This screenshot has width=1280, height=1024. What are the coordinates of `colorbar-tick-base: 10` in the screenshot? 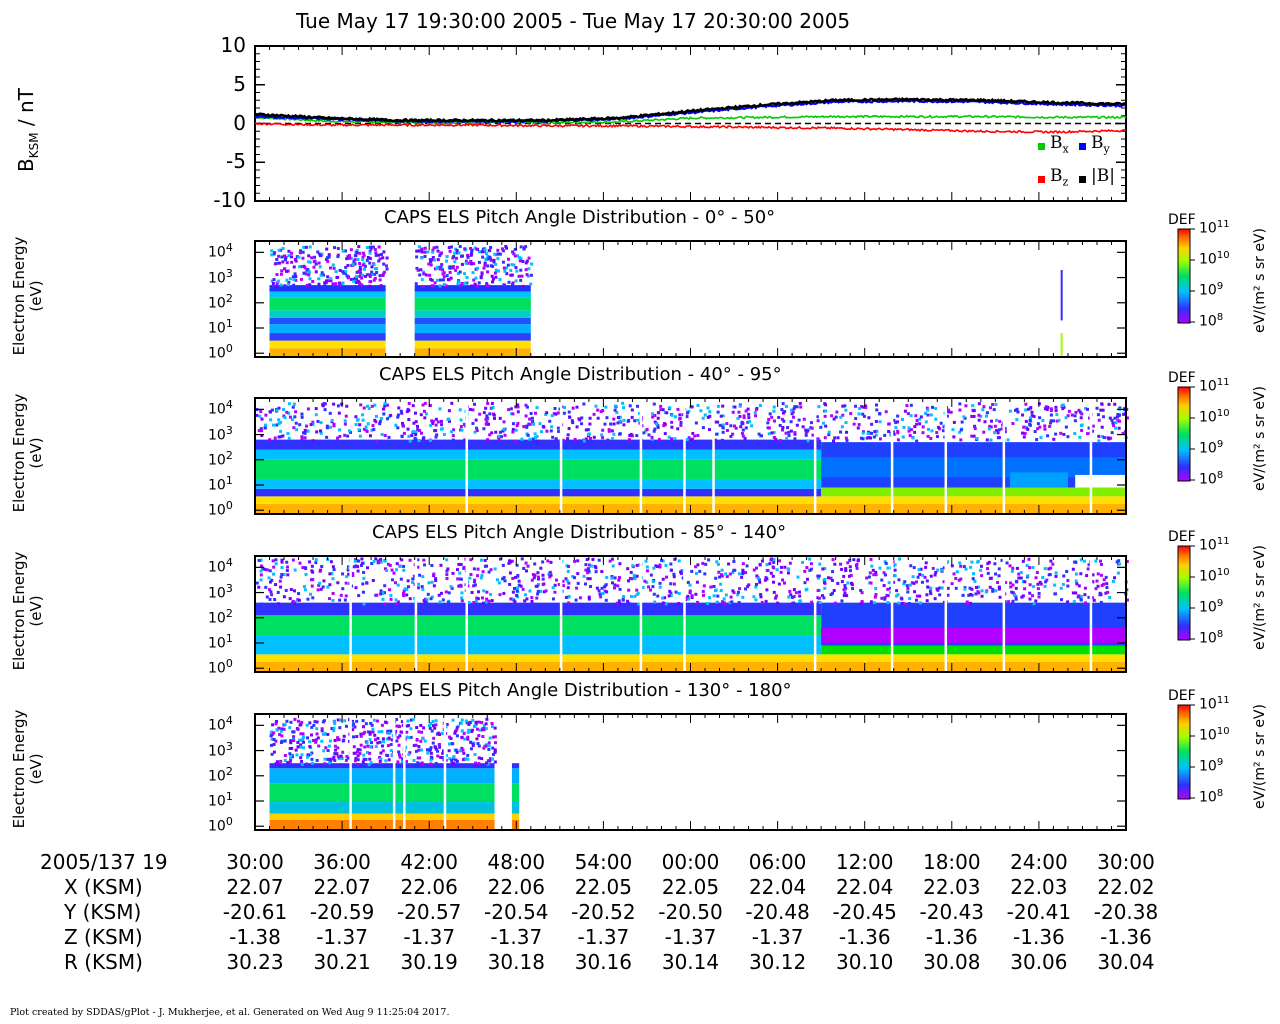 It's located at (1208, 576).